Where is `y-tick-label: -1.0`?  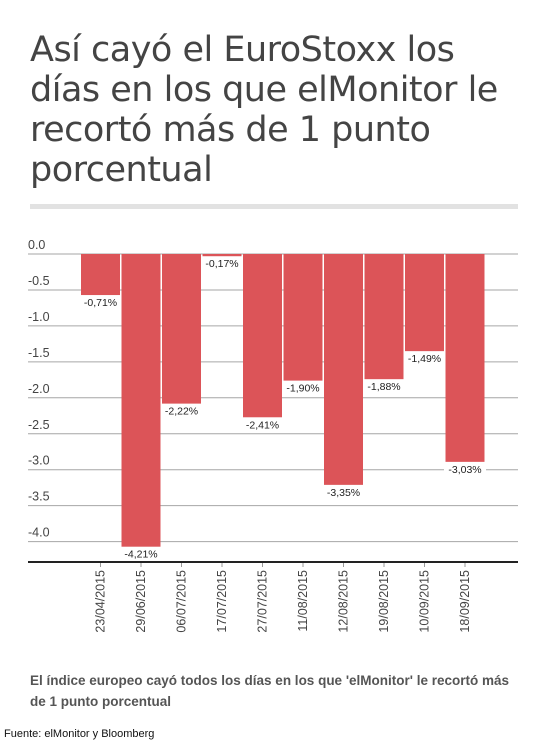 y-tick-label: -1.0 is located at coordinates (39, 317).